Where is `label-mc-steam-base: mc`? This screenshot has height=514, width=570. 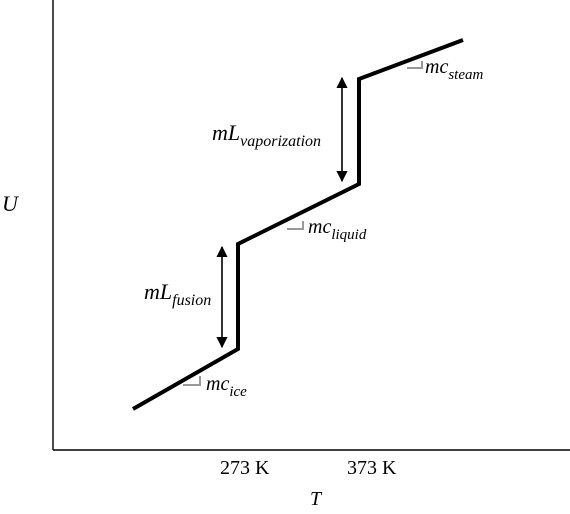
label-mc-steam-base: mc is located at coordinates (436, 67).